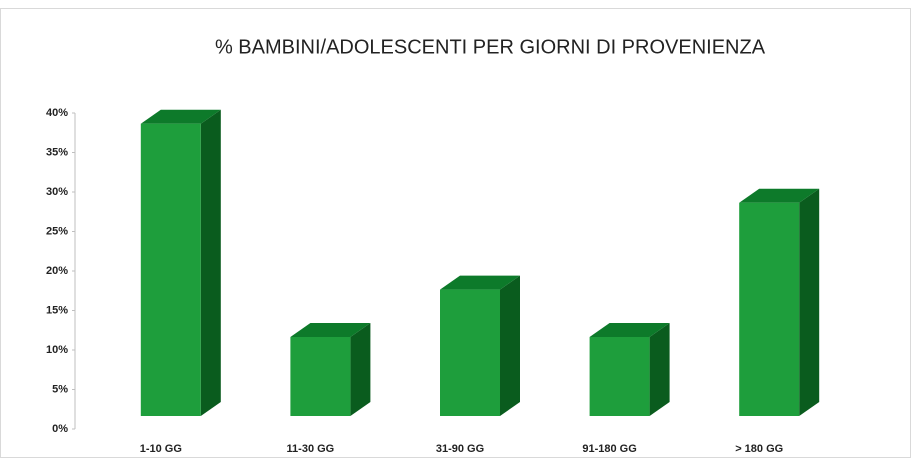 The width and height of the screenshot is (912, 459). Describe the element at coordinates (609, 449) in the screenshot. I see `x-tick-label: 91-180 GG` at that location.